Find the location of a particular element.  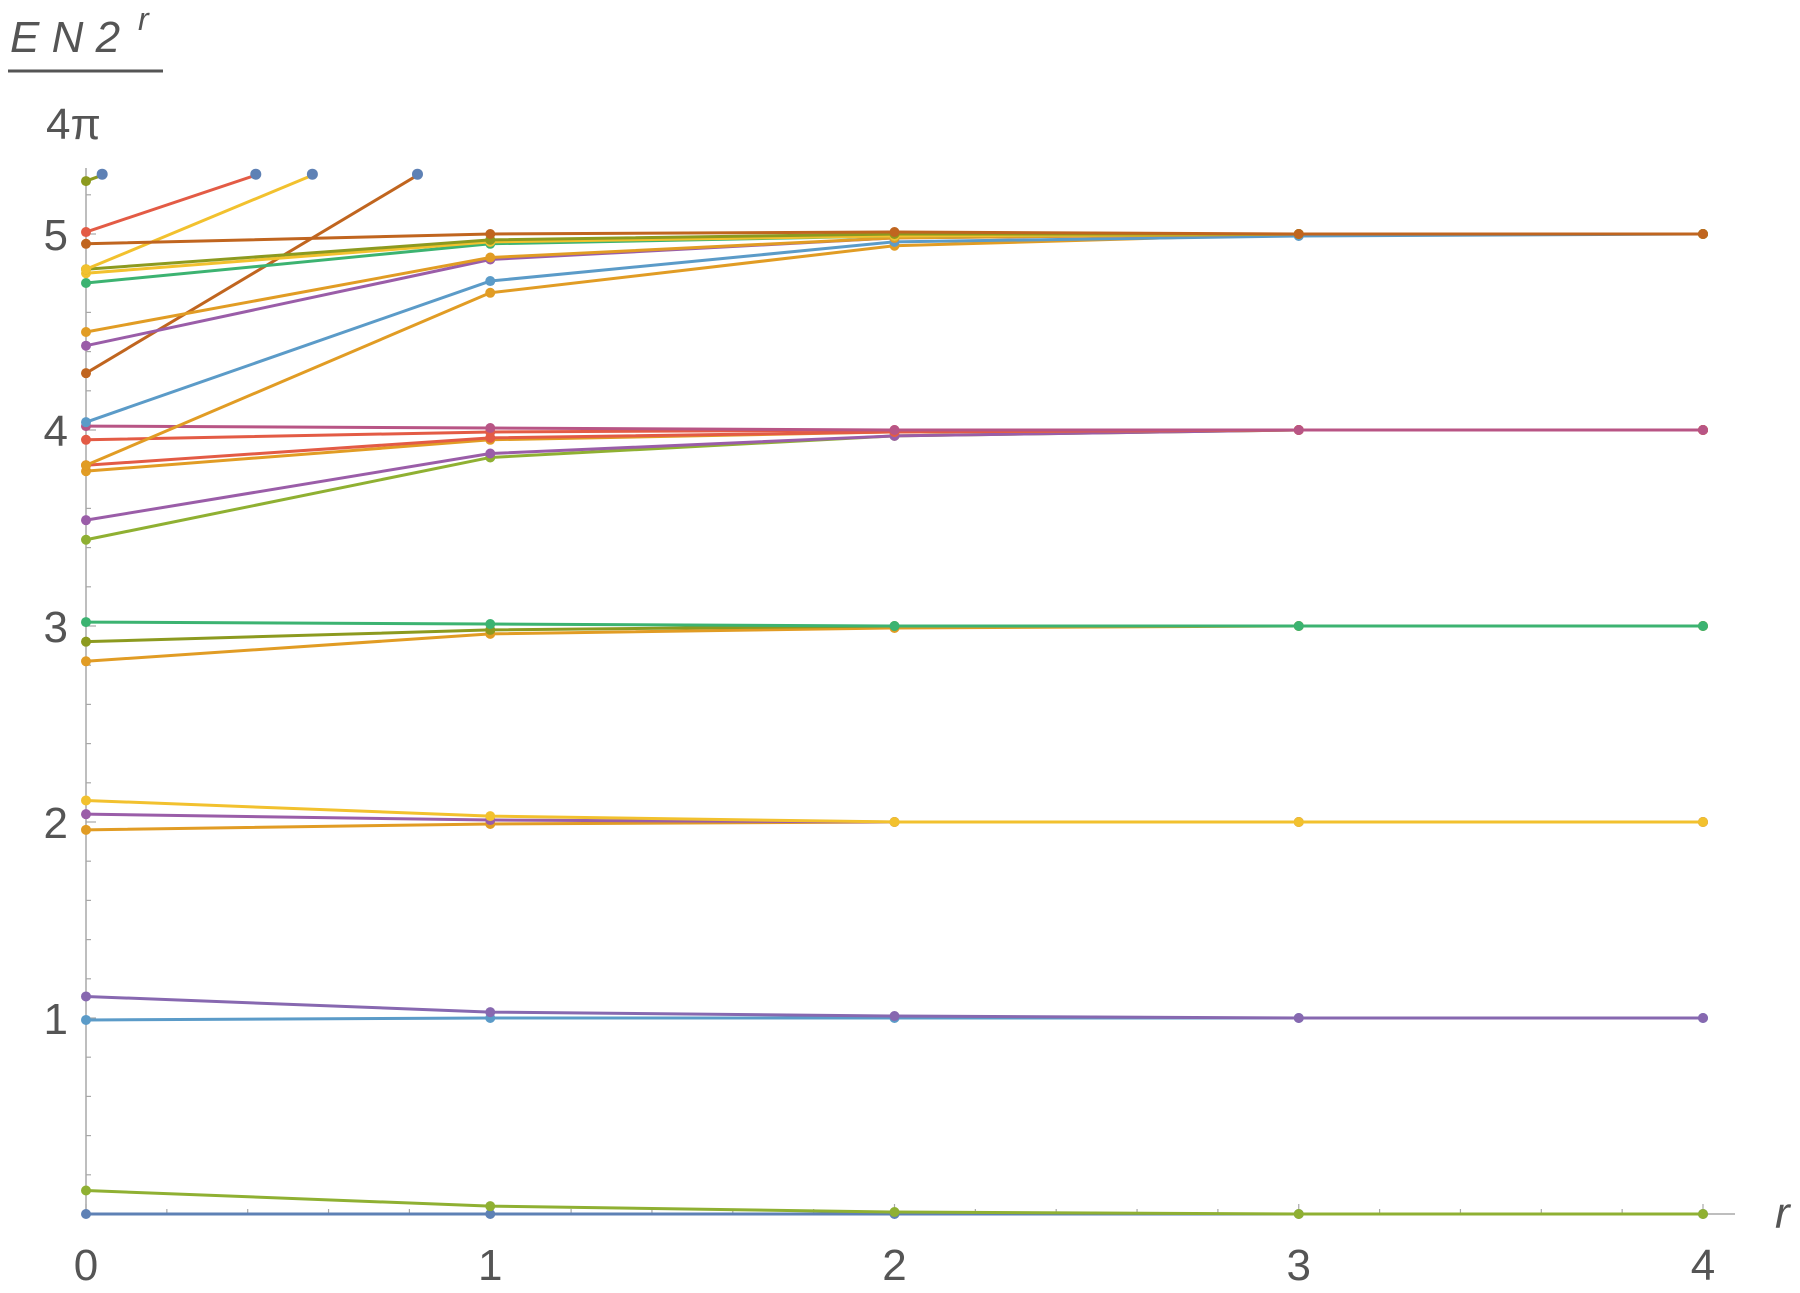

y-axis-title-denominator: 4π is located at coordinates (73, 124).